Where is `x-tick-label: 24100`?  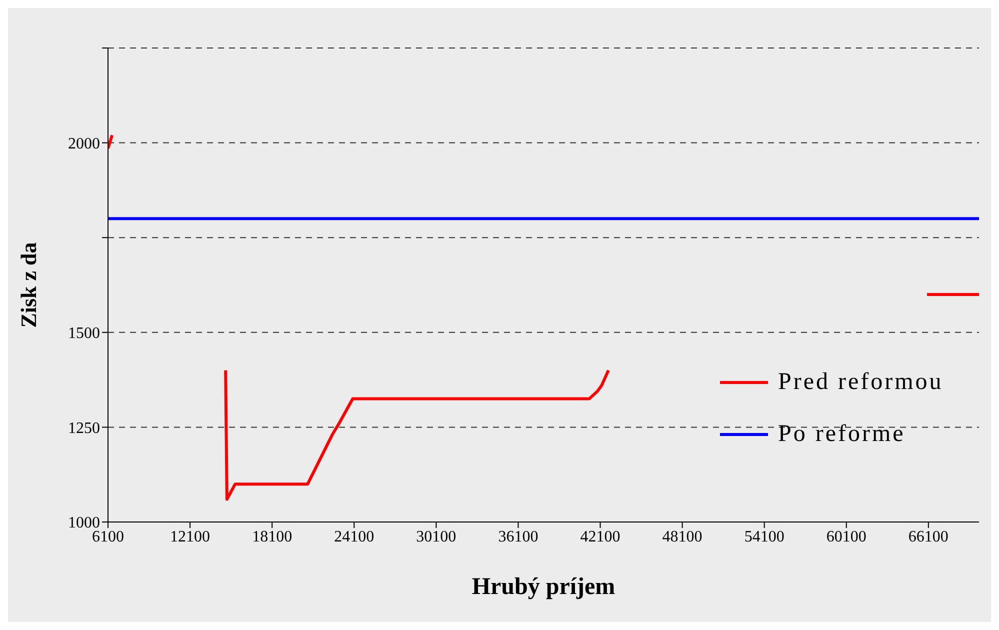
x-tick-label: 24100 is located at coordinates (354, 537).